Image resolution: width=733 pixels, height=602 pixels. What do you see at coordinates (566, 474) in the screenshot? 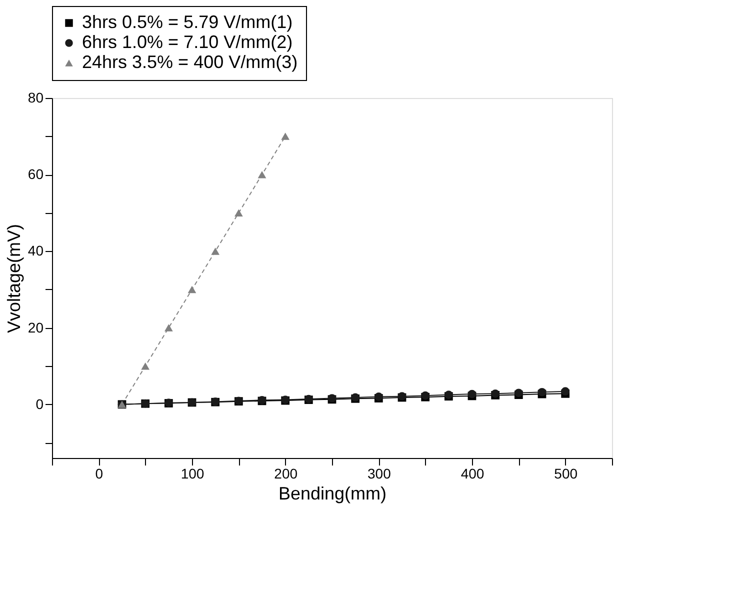
I see `x-tick-label: 500` at bounding box center [566, 474].